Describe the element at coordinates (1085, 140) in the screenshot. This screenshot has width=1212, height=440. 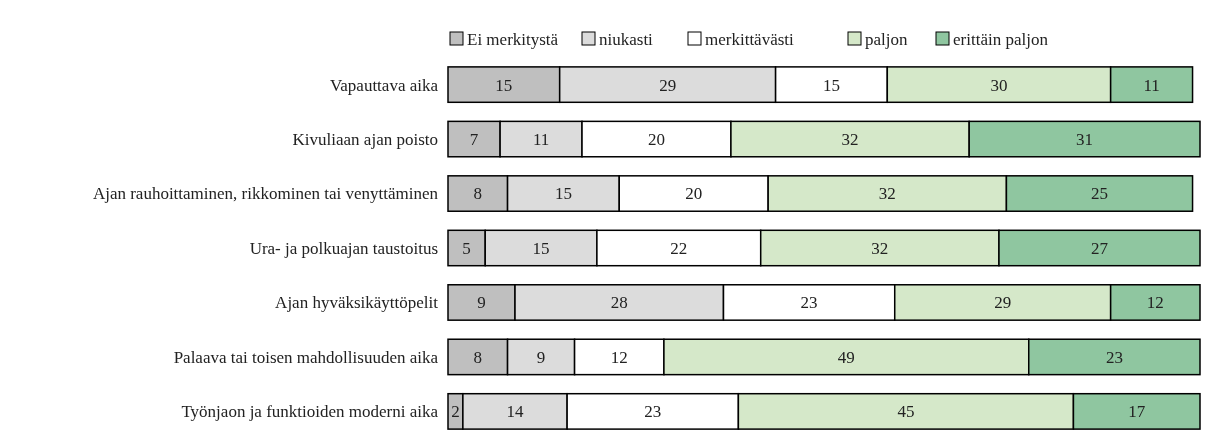
I see `data-label: 31` at that location.